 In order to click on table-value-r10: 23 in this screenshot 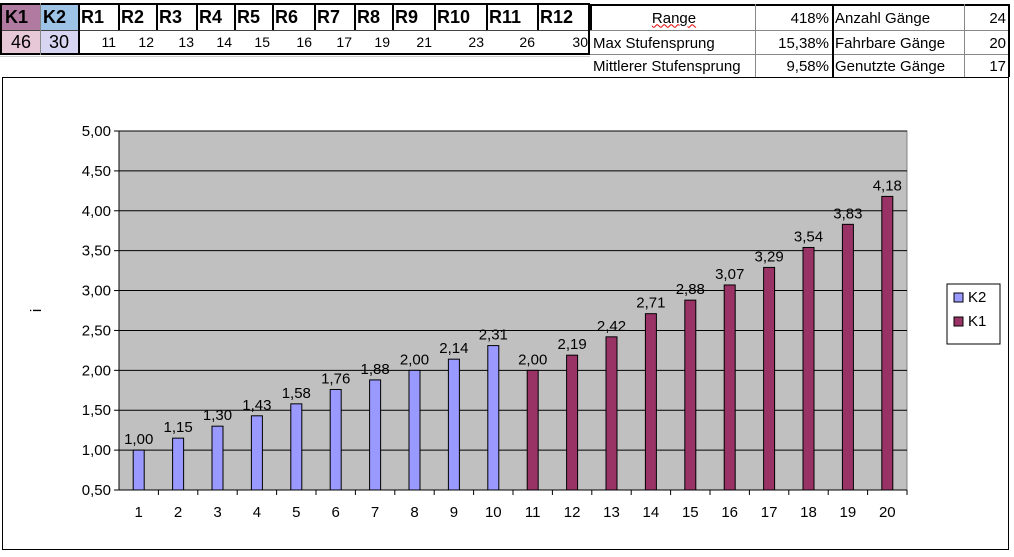, I will do `click(476, 42)`.